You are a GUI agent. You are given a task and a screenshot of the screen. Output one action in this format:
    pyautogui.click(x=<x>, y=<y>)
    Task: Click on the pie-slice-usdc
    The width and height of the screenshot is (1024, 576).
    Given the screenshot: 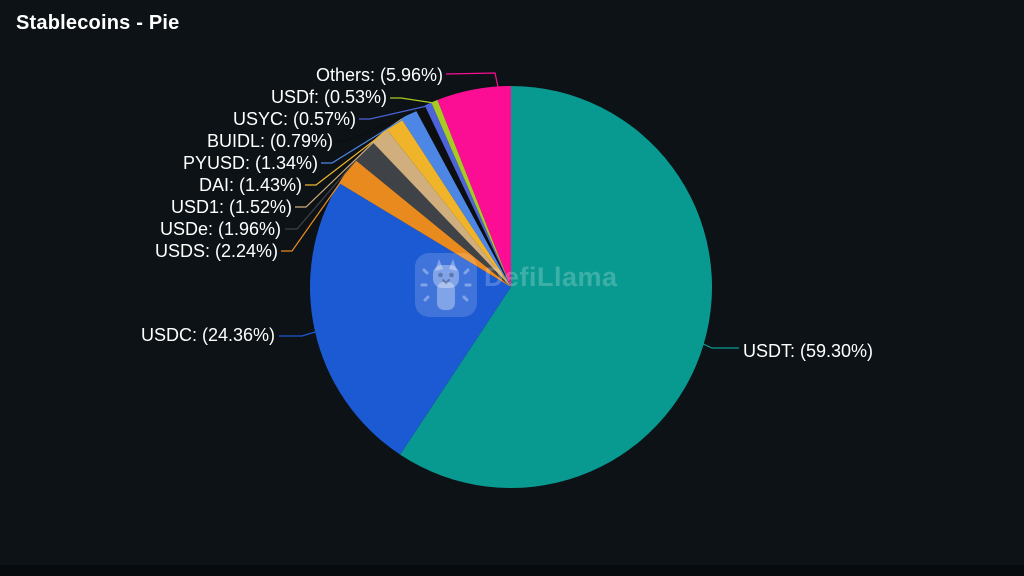 What is the action you would take?
    pyautogui.click(x=410, y=318)
    